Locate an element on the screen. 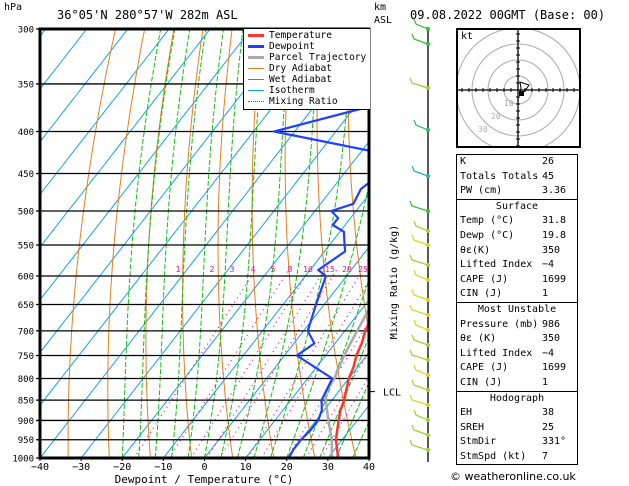  index-value: 331° is located at coordinates (554, 442).